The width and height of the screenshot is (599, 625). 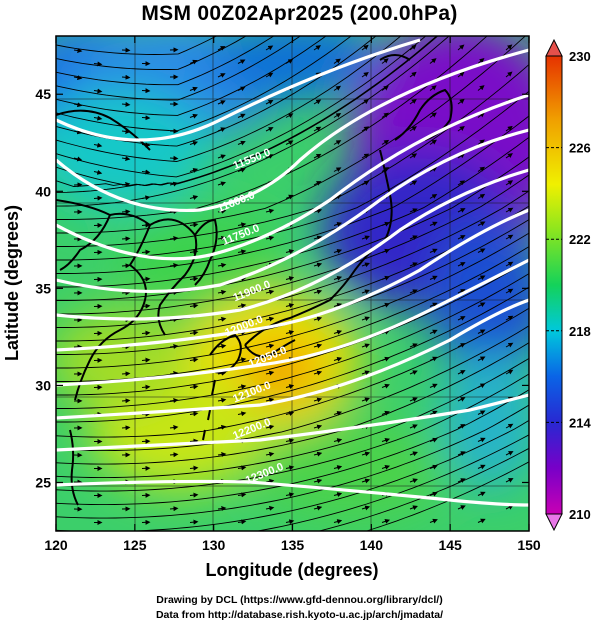 What do you see at coordinates (135, 545) in the screenshot?
I see `x-tick-label: 125` at bounding box center [135, 545].